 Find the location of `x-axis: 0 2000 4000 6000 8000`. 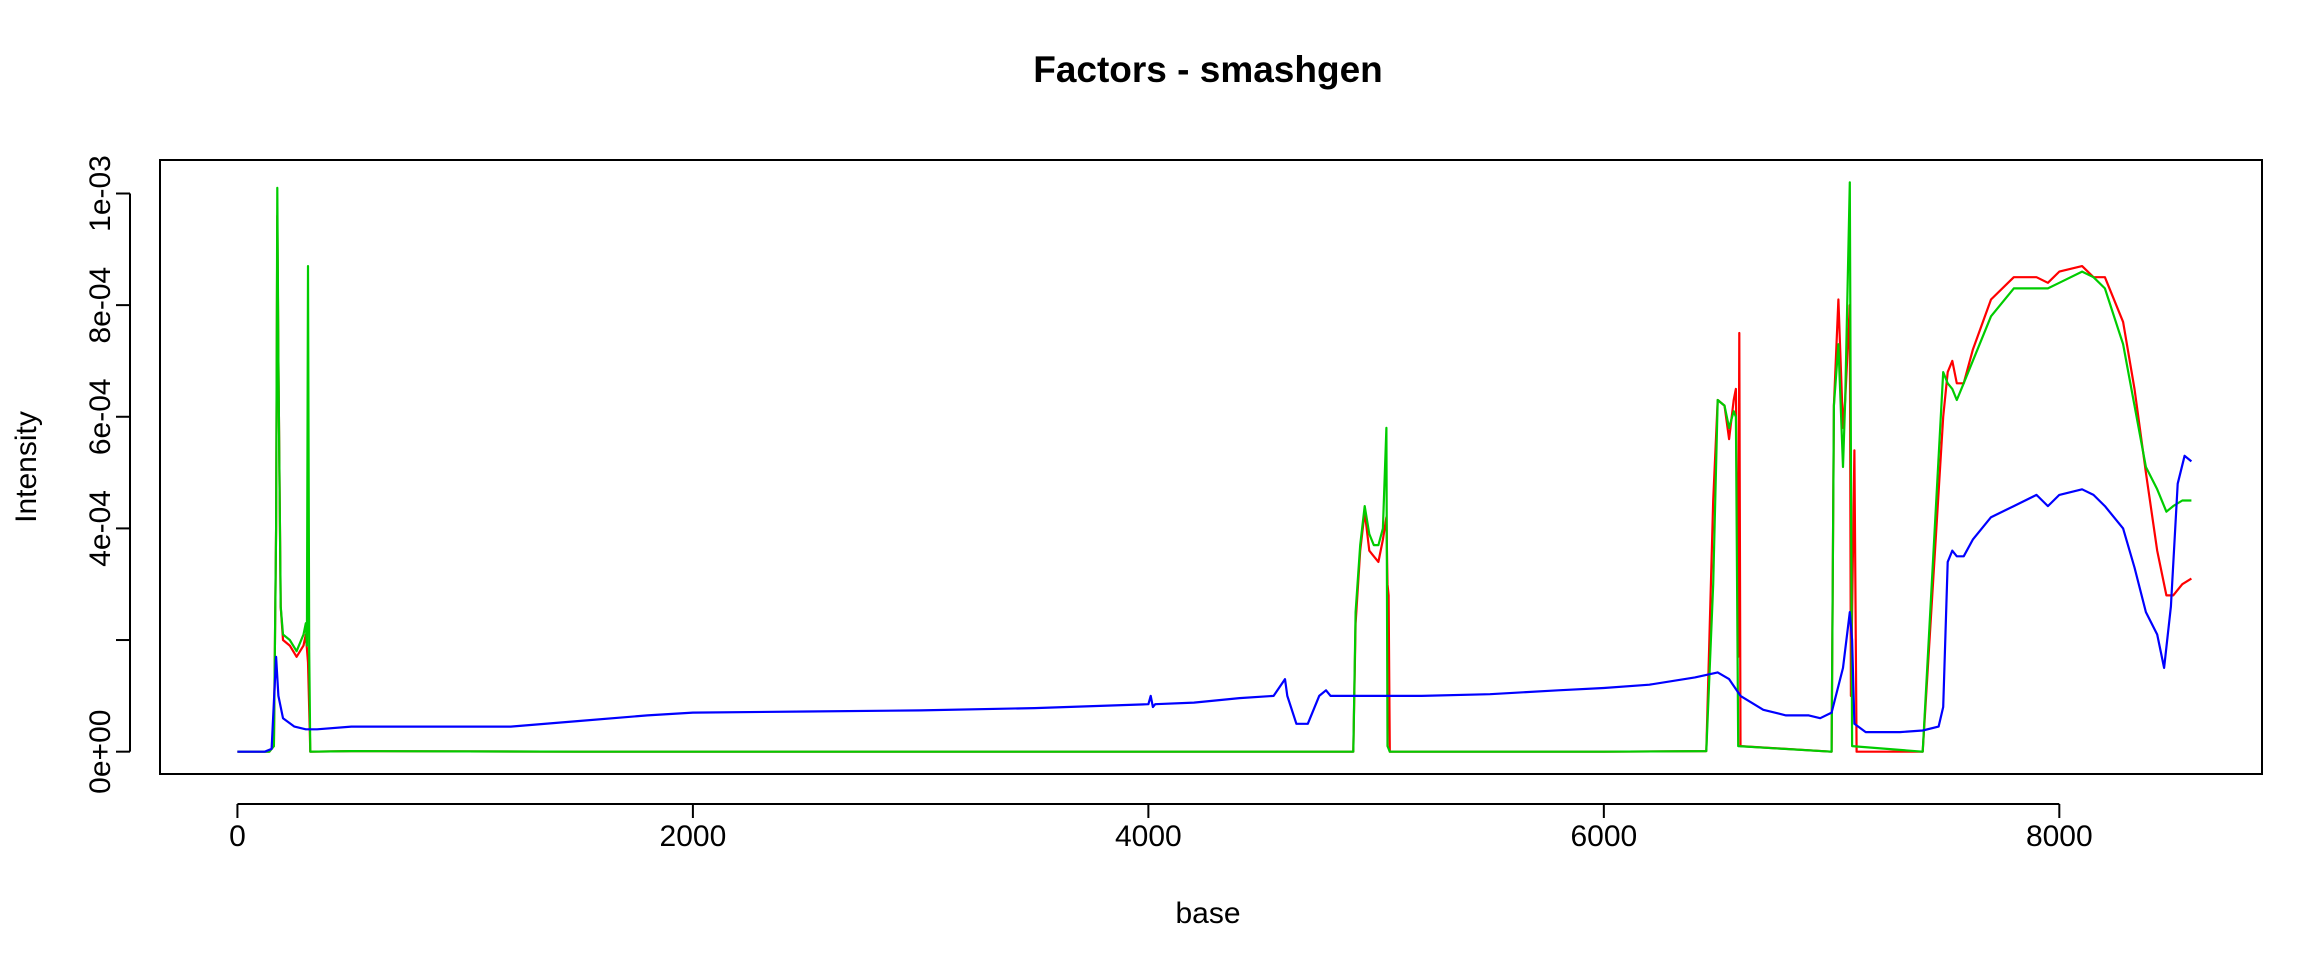

x-axis: 0 2000 4000 6000 8000 is located at coordinates (1161, 828).